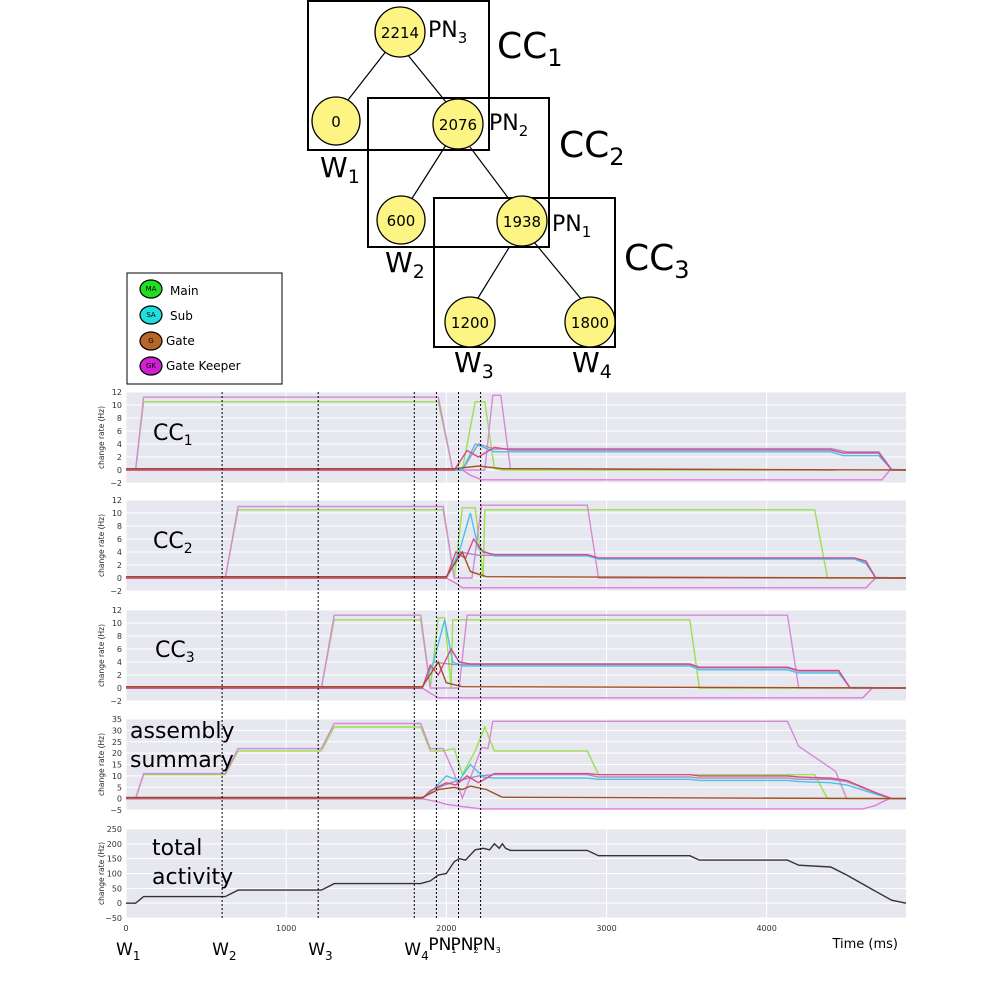 The height and width of the screenshot is (987, 1007). I want to click on node-w2: 600, so click(401, 220).